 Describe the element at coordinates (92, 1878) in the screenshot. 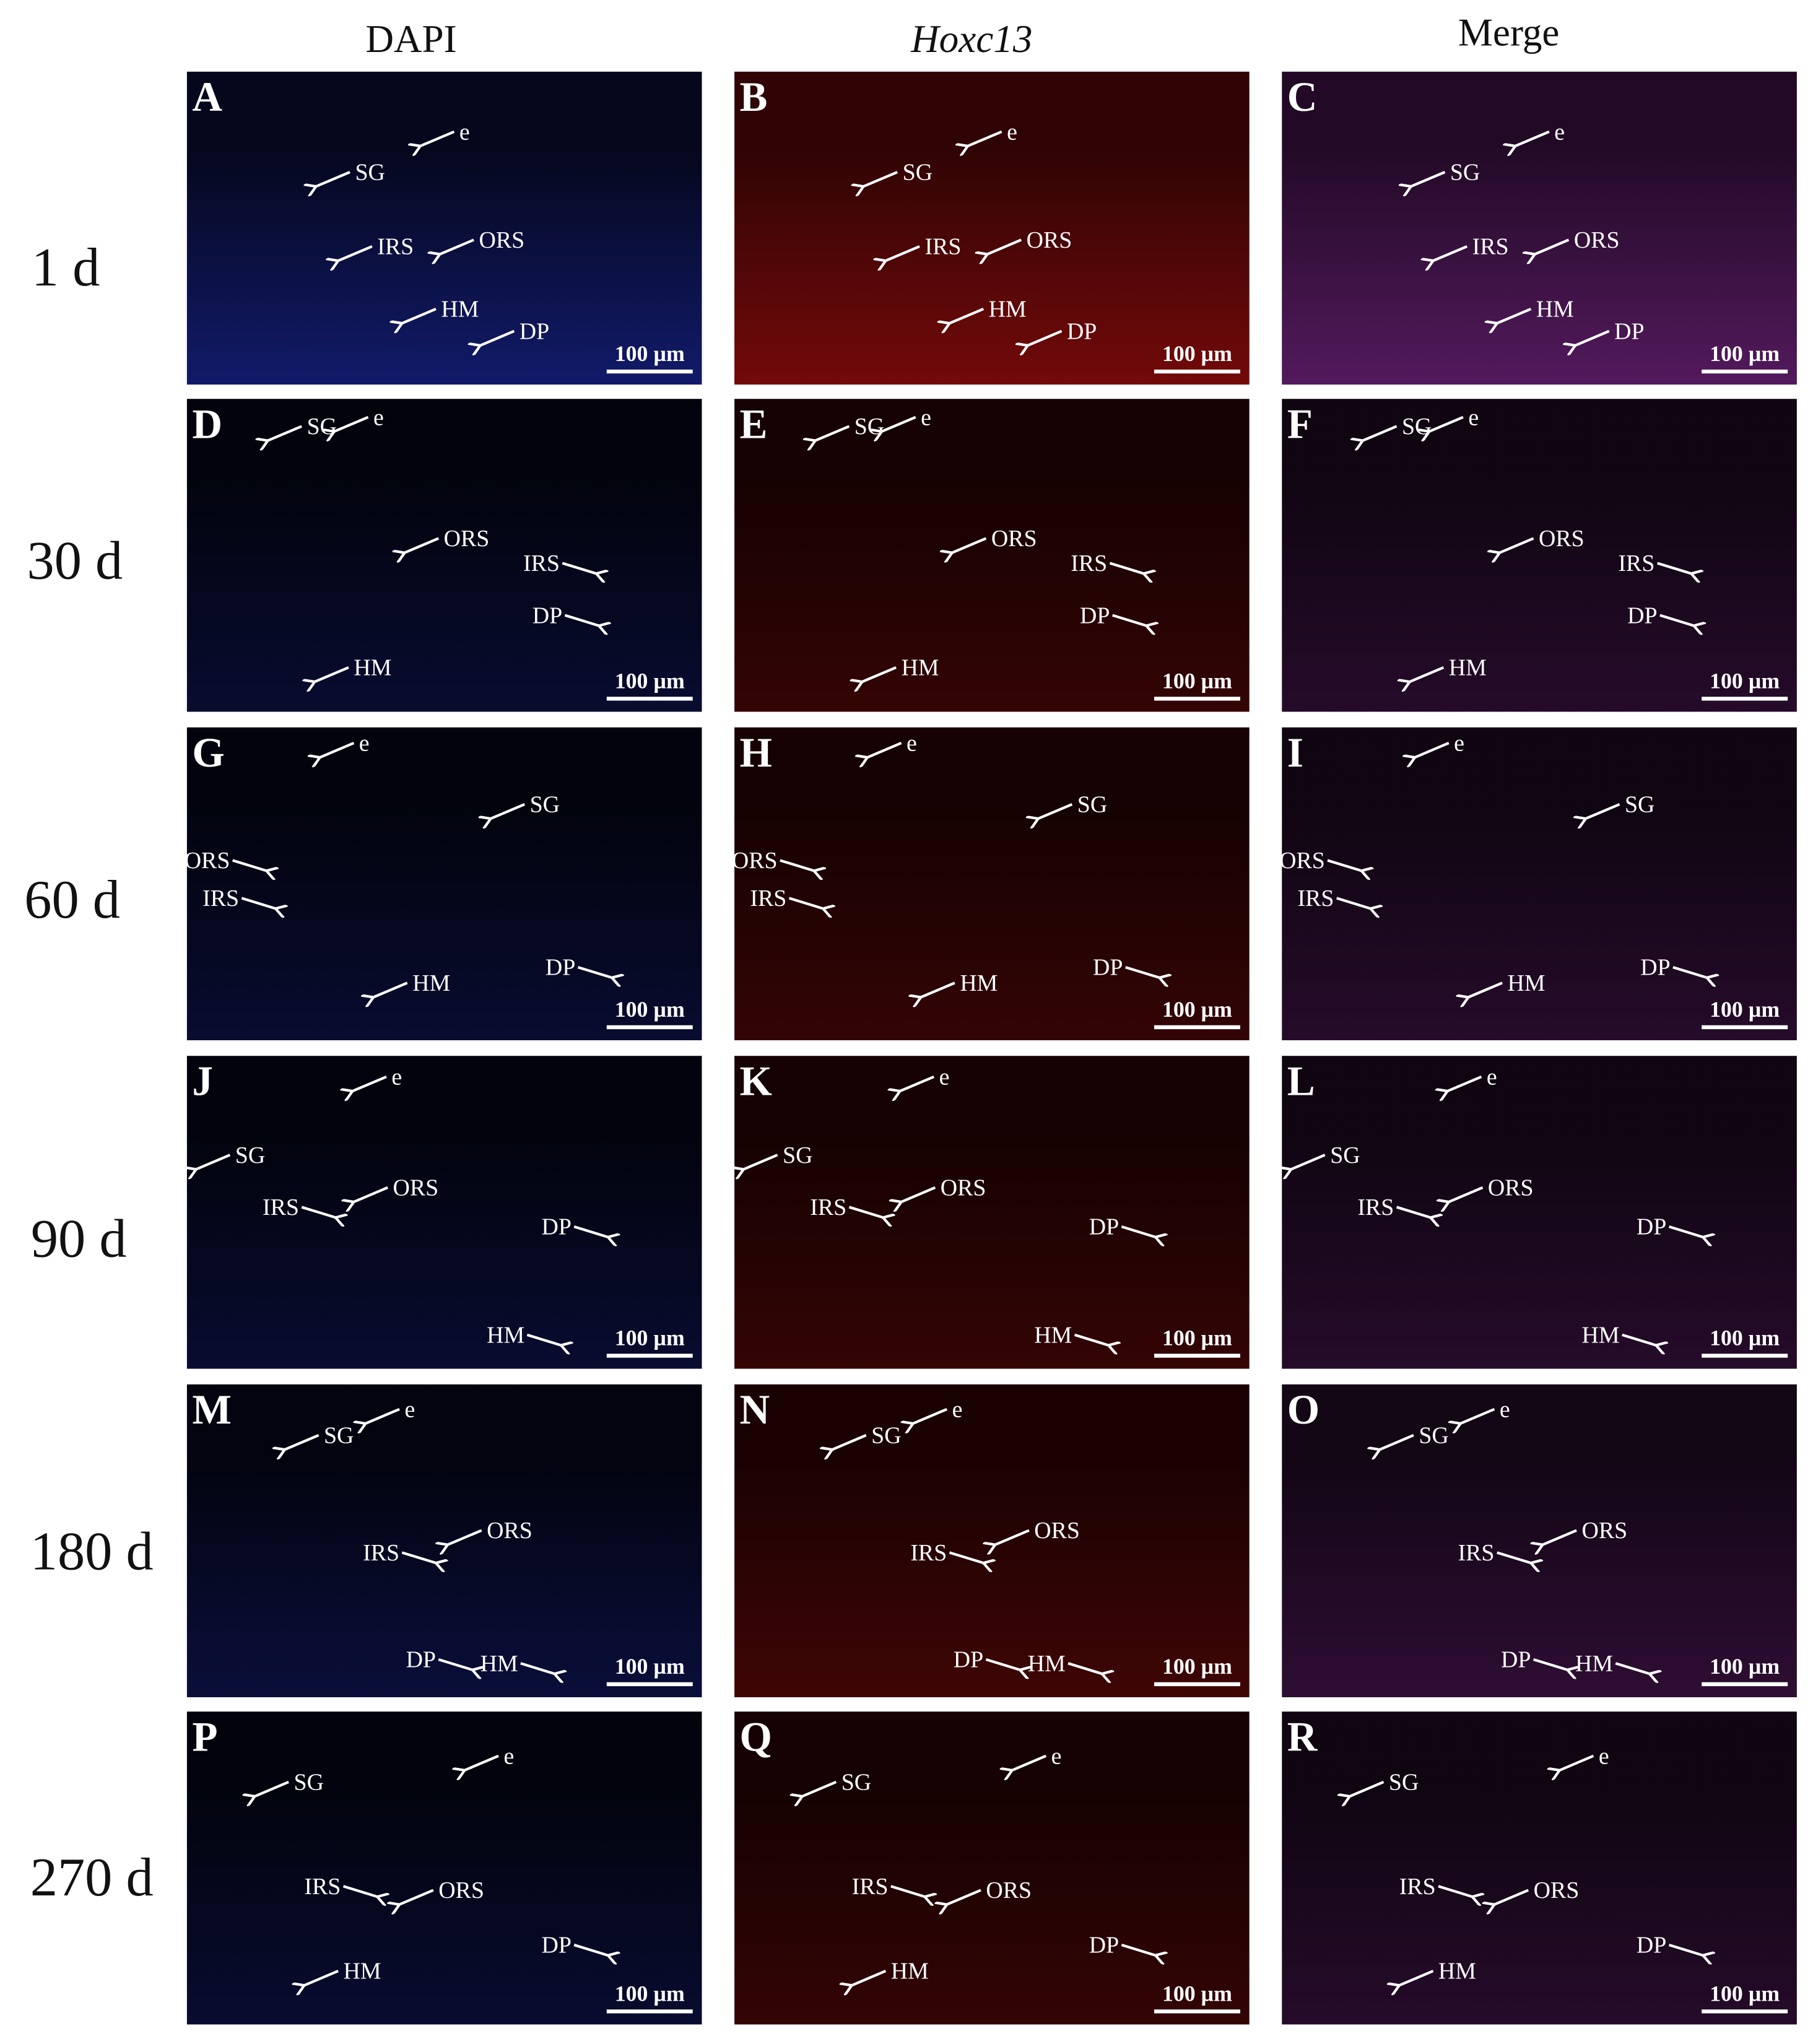

I see `row-label: 270 d` at that location.